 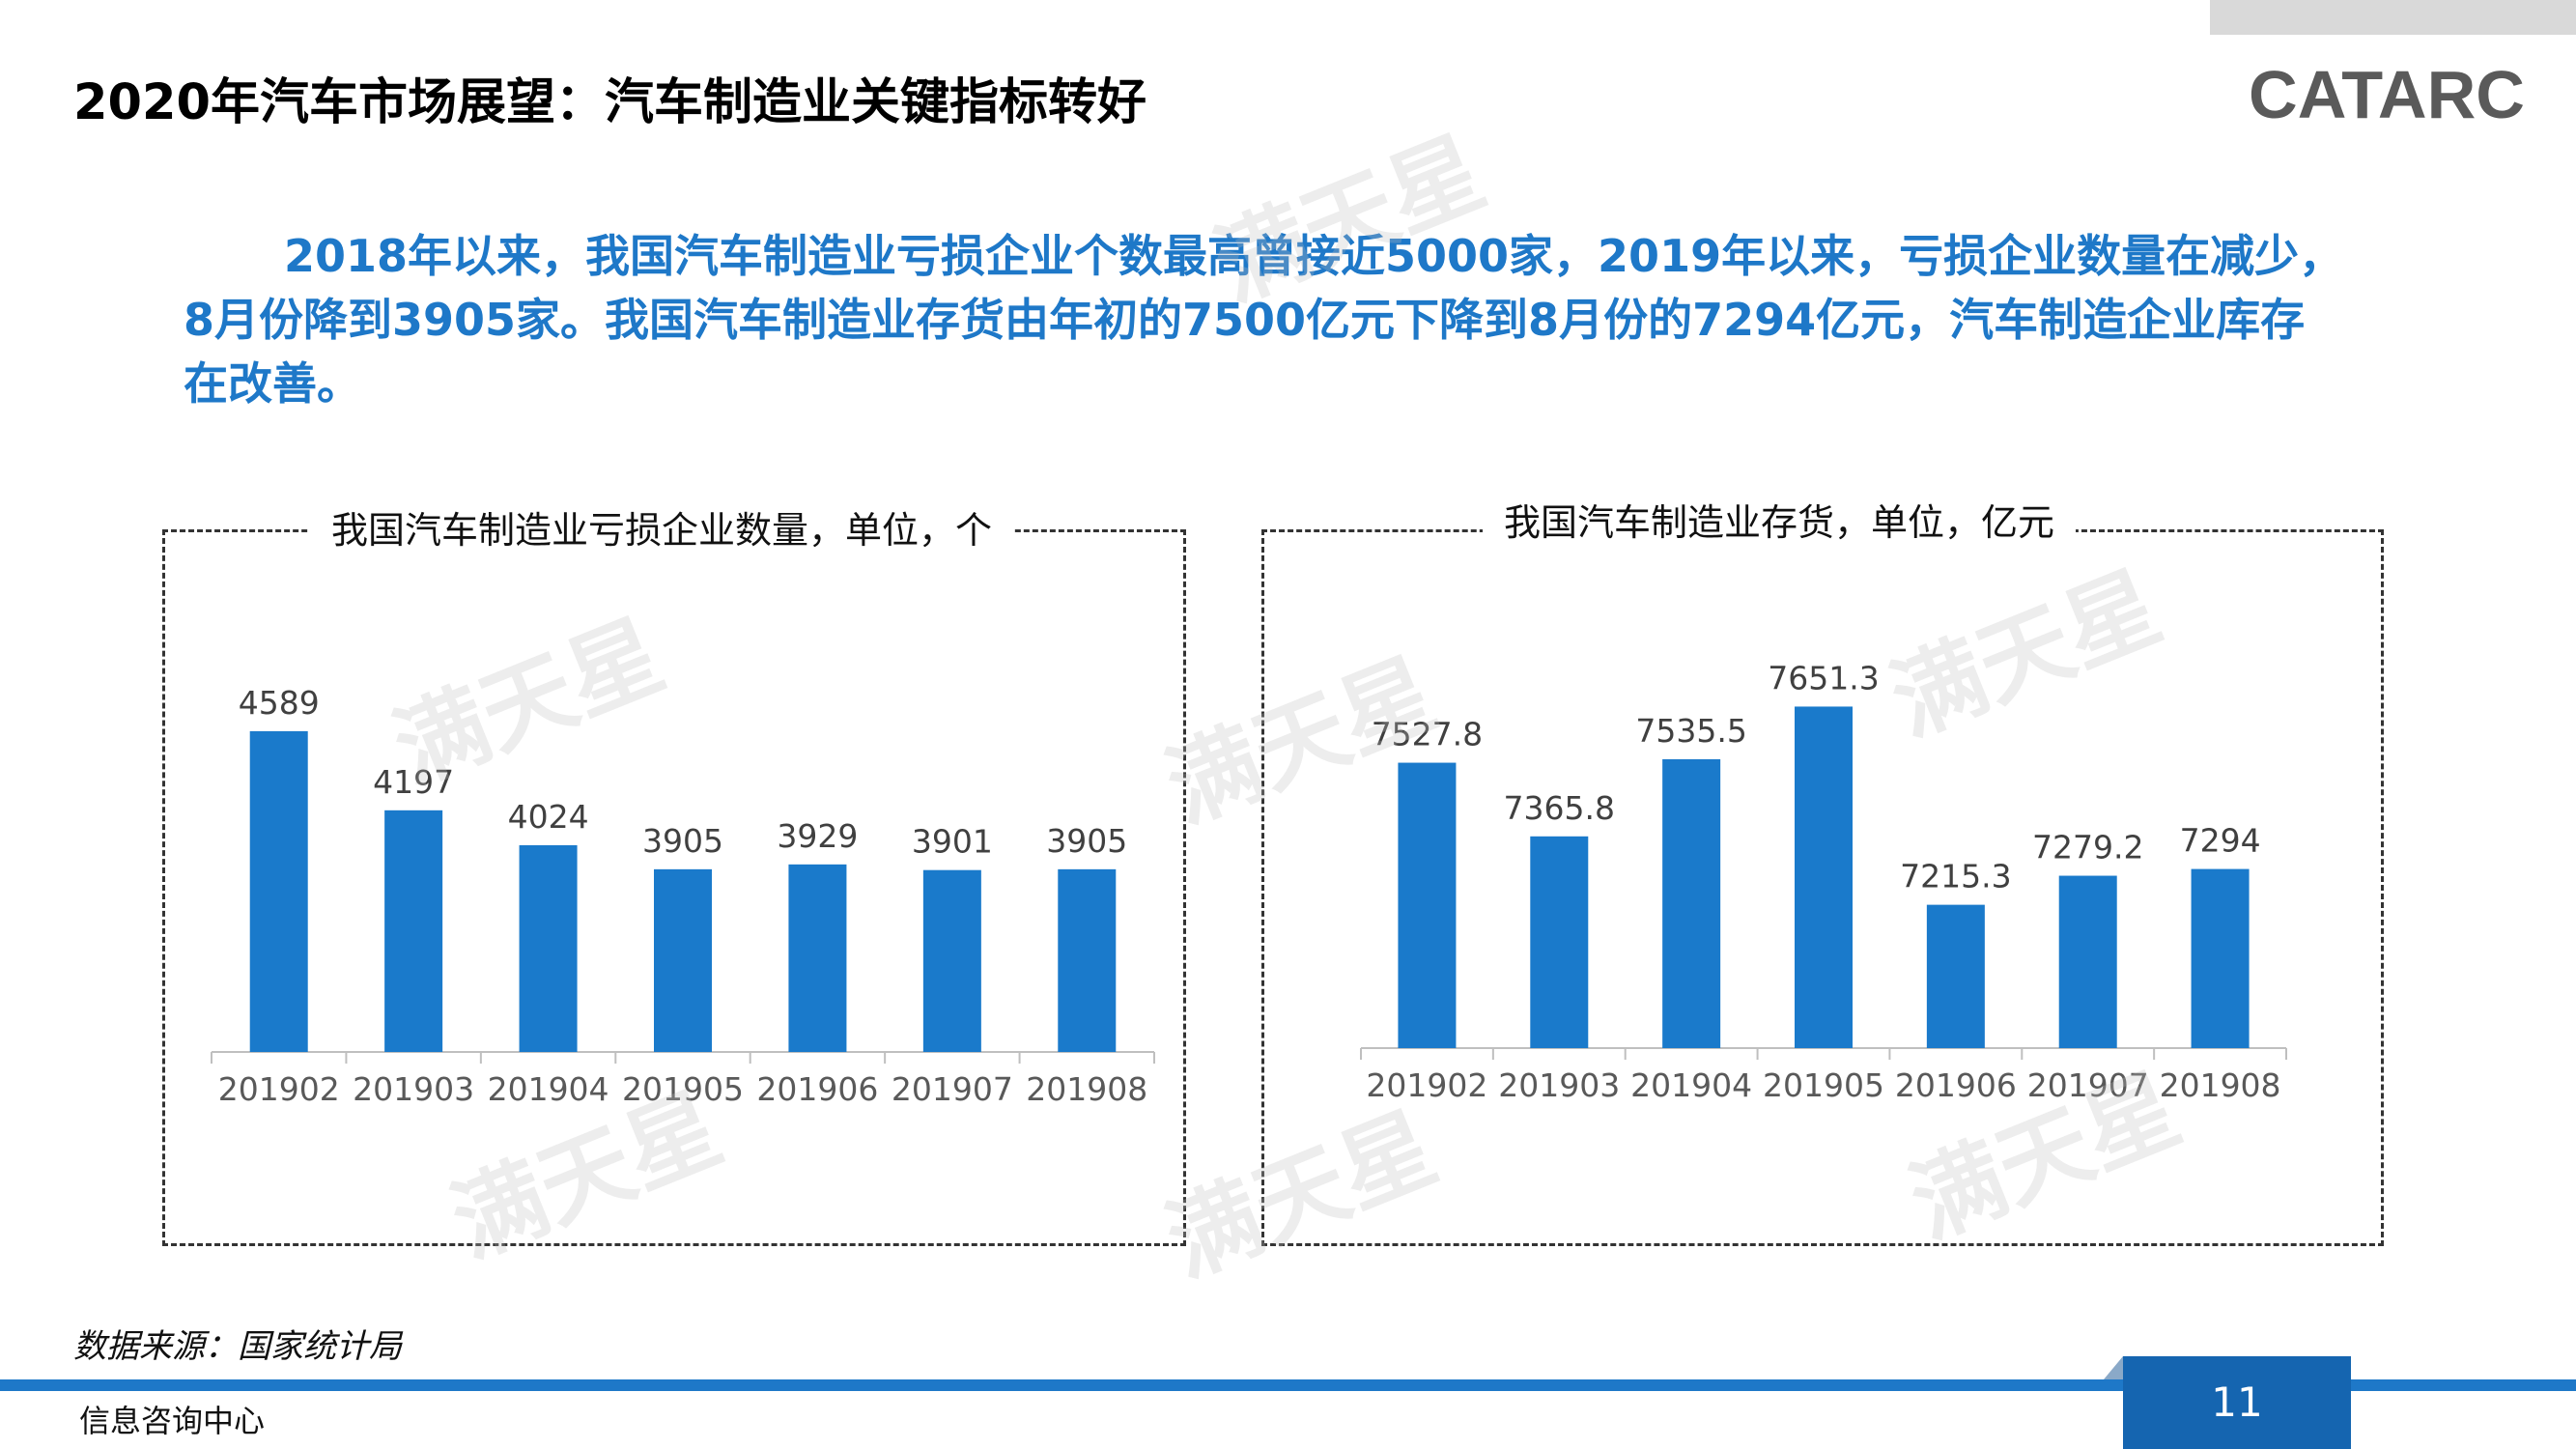 What do you see at coordinates (609, 102) in the screenshot?
I see `slide-title: 2020年汽车市场展望：汽车制造业关键指标转好` at bounding box center [609, 102].